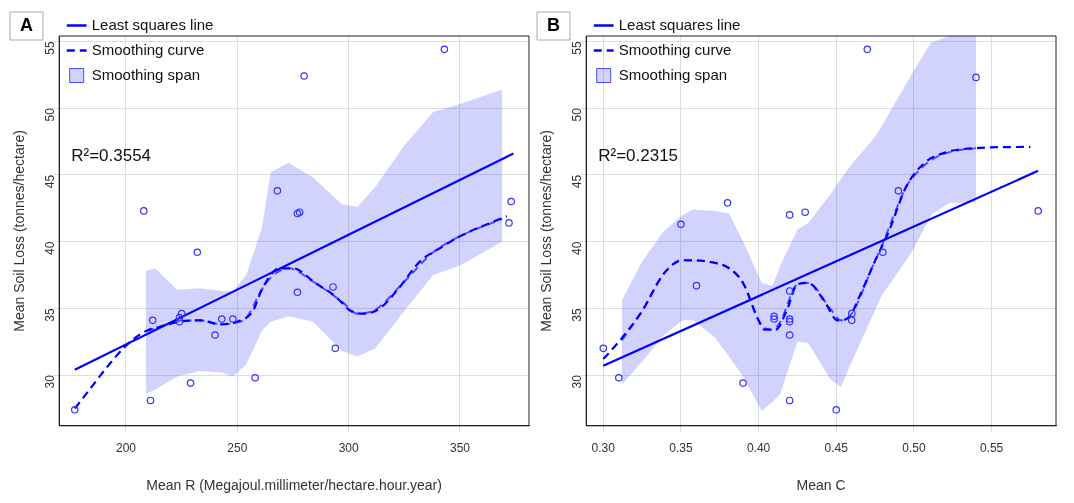  What do you see at coordinates (758, 448) in the screenshot?
I see `x-tick-label: 0.40` at bounding box center [758, 448].